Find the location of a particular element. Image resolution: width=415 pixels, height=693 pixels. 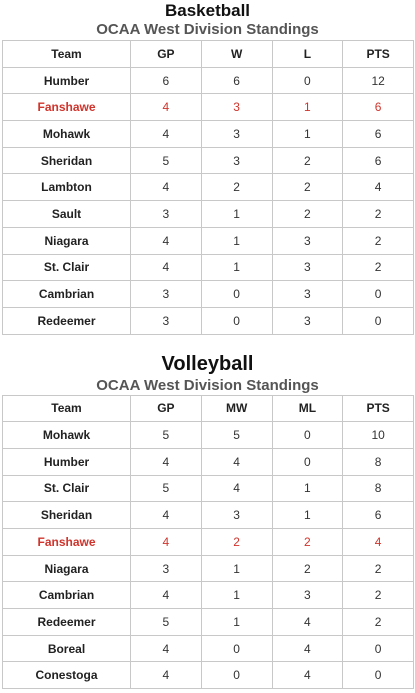

w-cell: 2 is located at coordinates (236, 187).